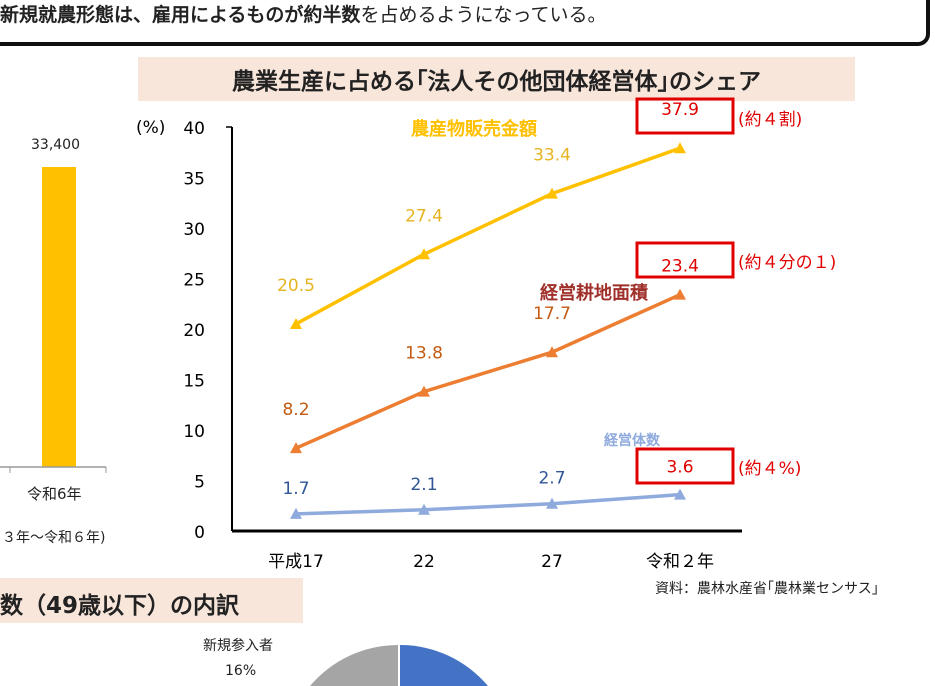 The image size is (935, 686). I want to click on summary-bold: 新規就農形態は、雇用によるものが約半数, so click(180, 15).